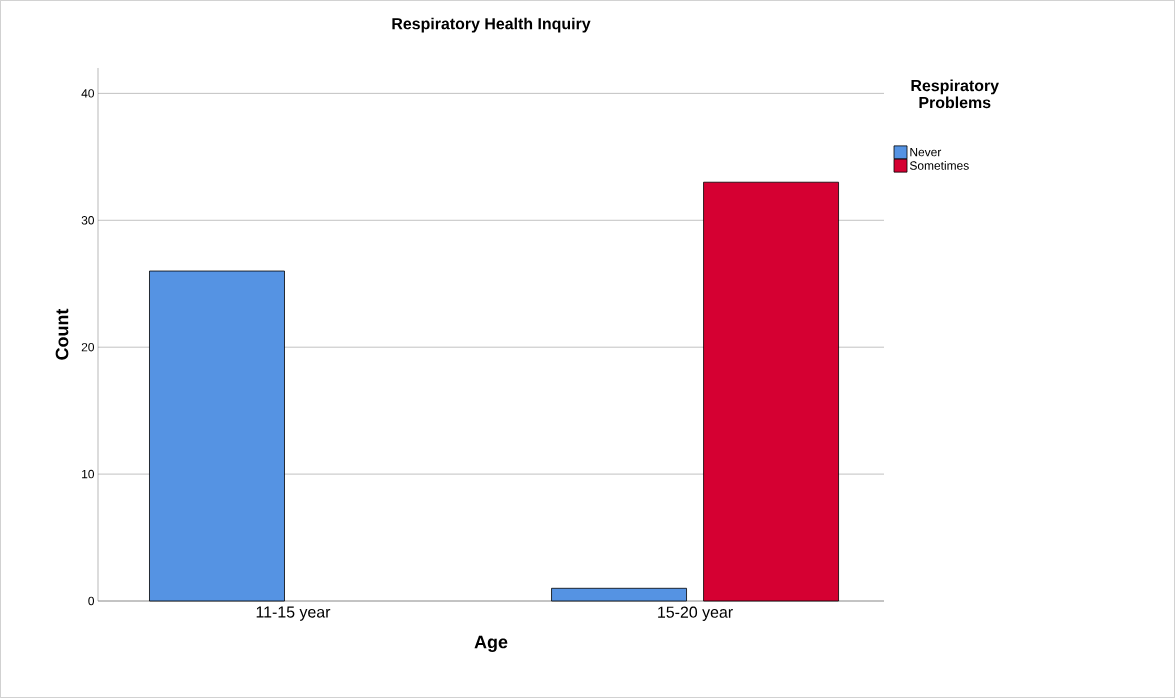 Image resolution: width=1175 pixels, height=698 pixels. I want to click on x-tick-label: 11-15 year, so click(293, 613).